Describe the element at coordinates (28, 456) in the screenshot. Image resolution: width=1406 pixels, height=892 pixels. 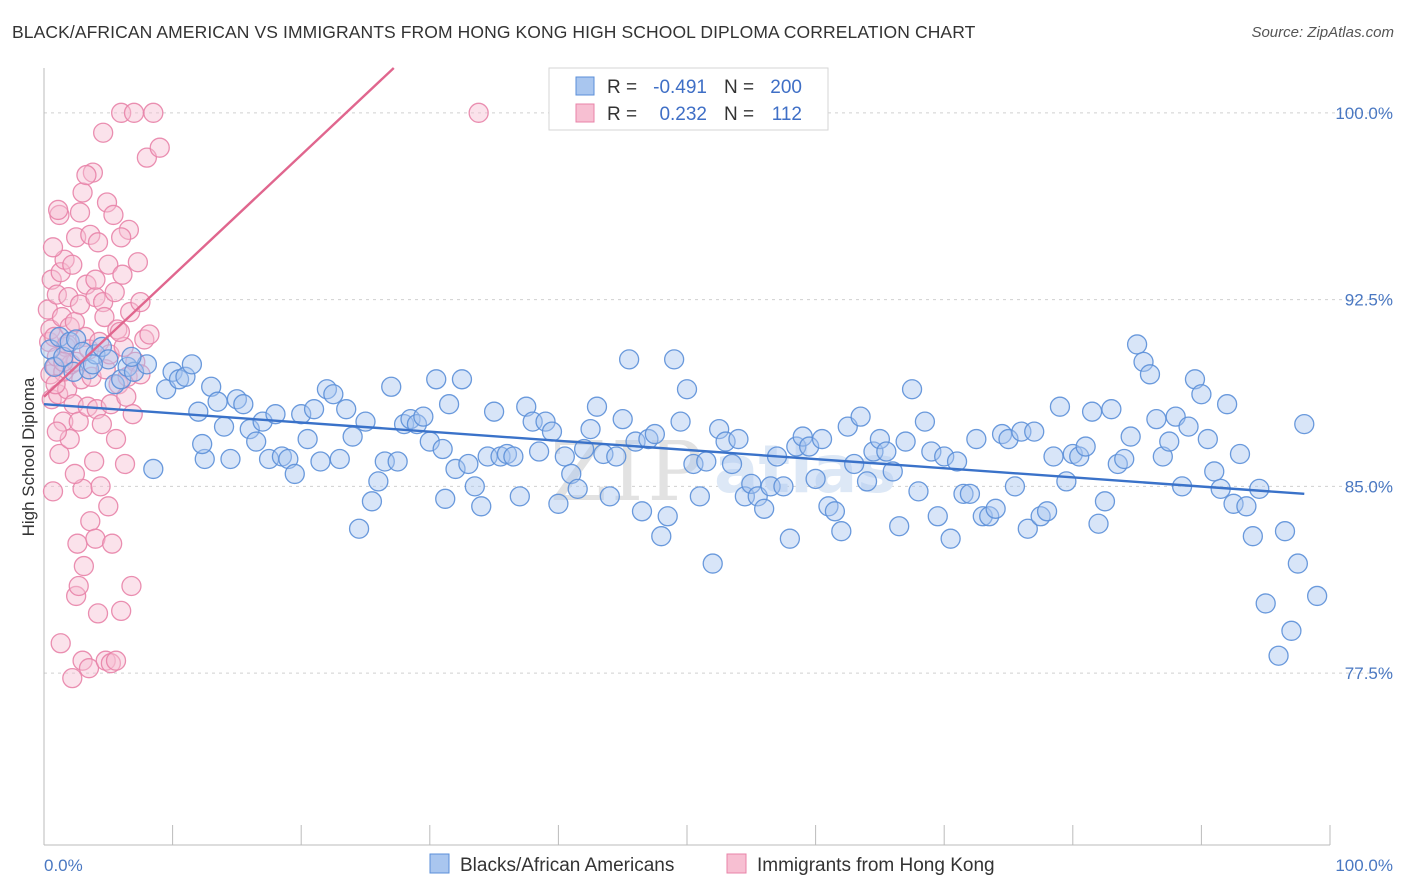
I see `y-axis-title: High School Diploma` at that location.